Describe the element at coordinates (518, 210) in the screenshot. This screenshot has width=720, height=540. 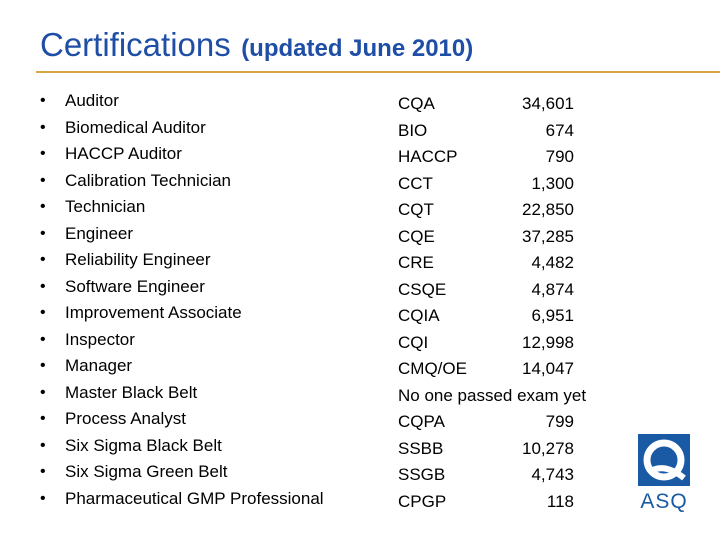
I see `count-row: CQT 22,850` at that location.